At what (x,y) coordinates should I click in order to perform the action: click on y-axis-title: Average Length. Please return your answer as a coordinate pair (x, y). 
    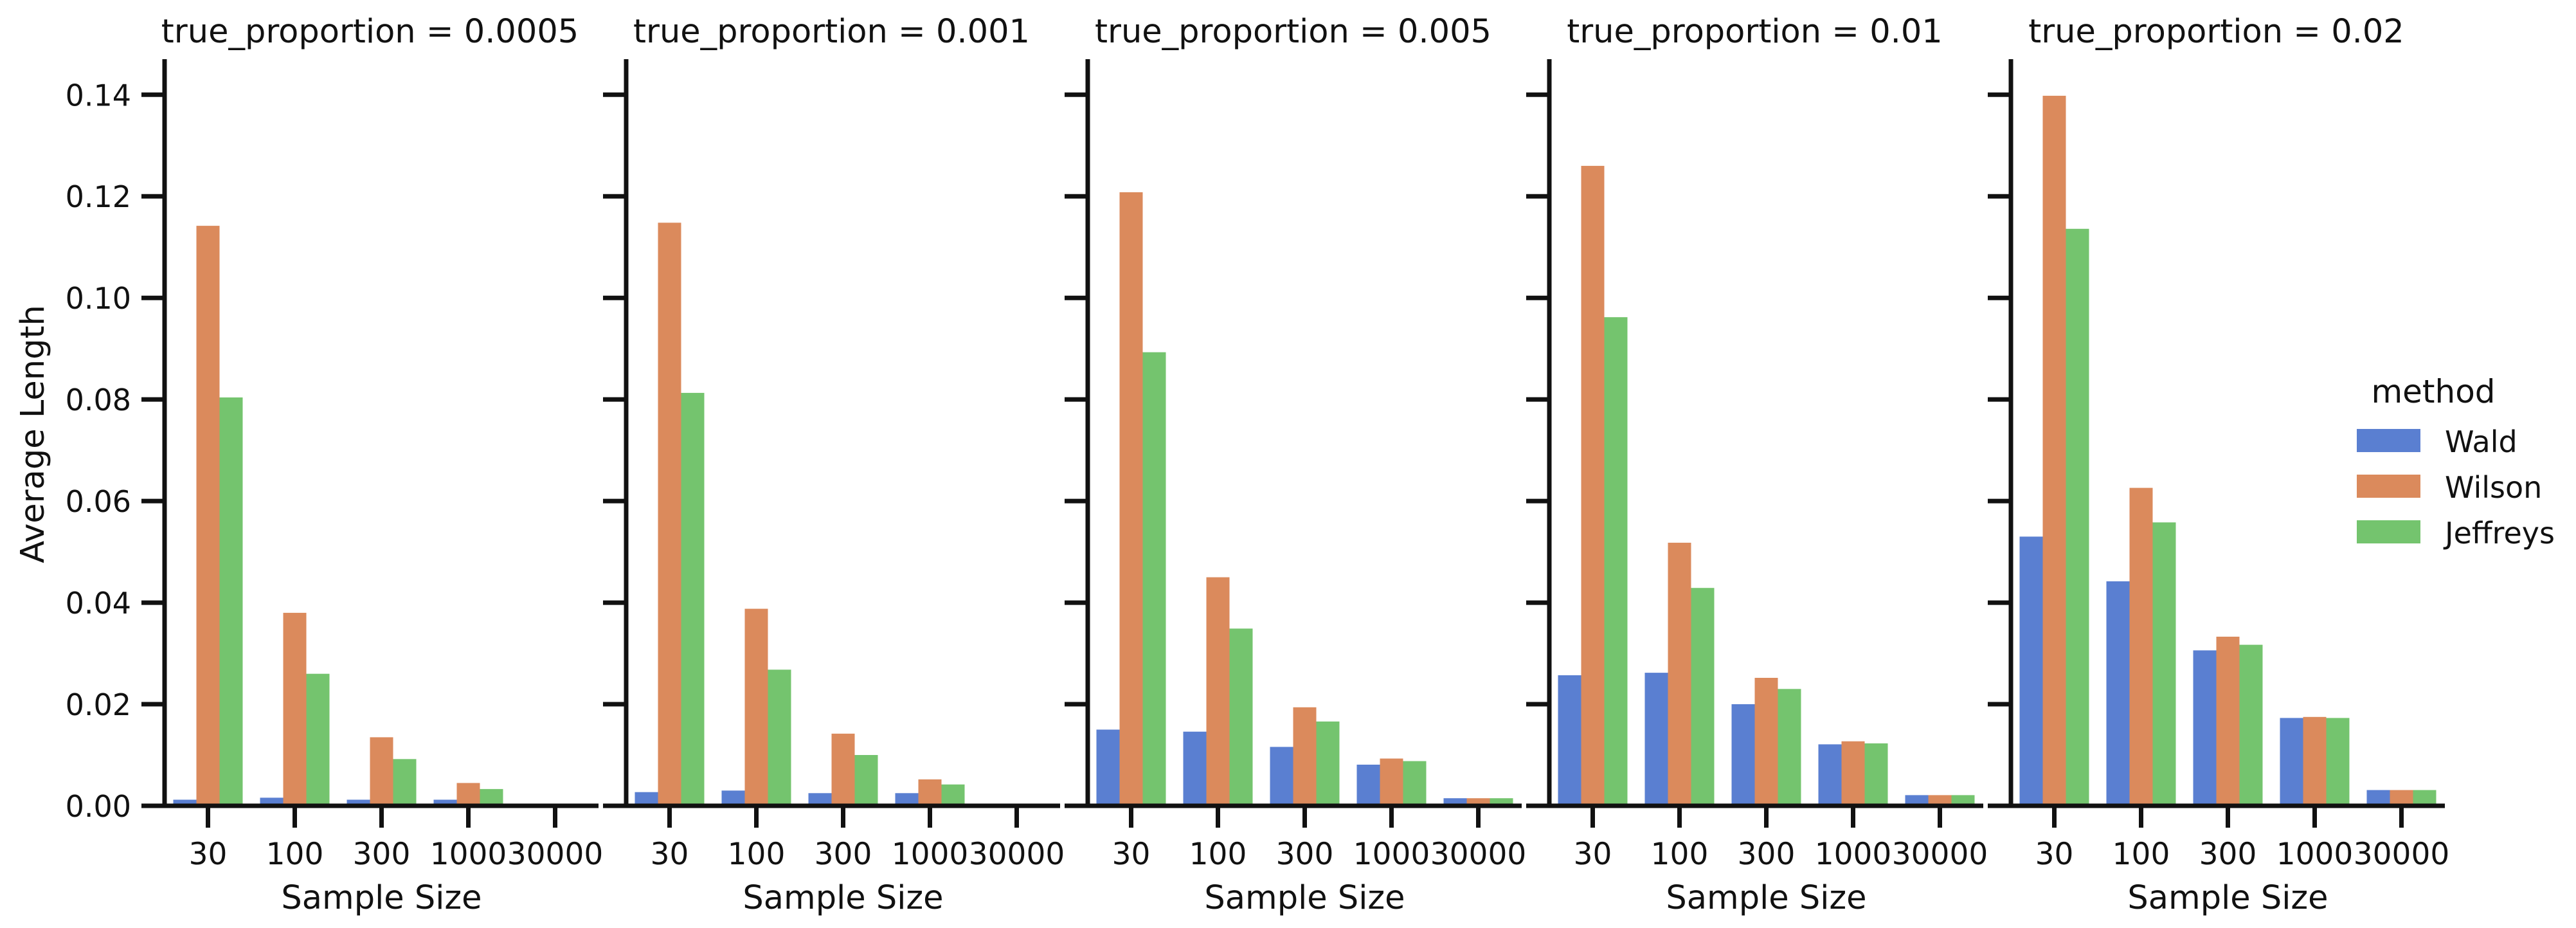
    Looking at the image, I should click on (33, 434).